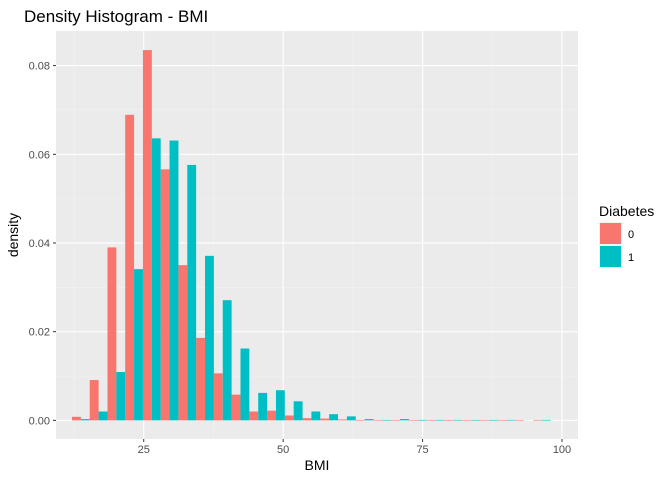 The image size is (672, 480). I want to click on x-tick-label: 100, so click(562, 450).